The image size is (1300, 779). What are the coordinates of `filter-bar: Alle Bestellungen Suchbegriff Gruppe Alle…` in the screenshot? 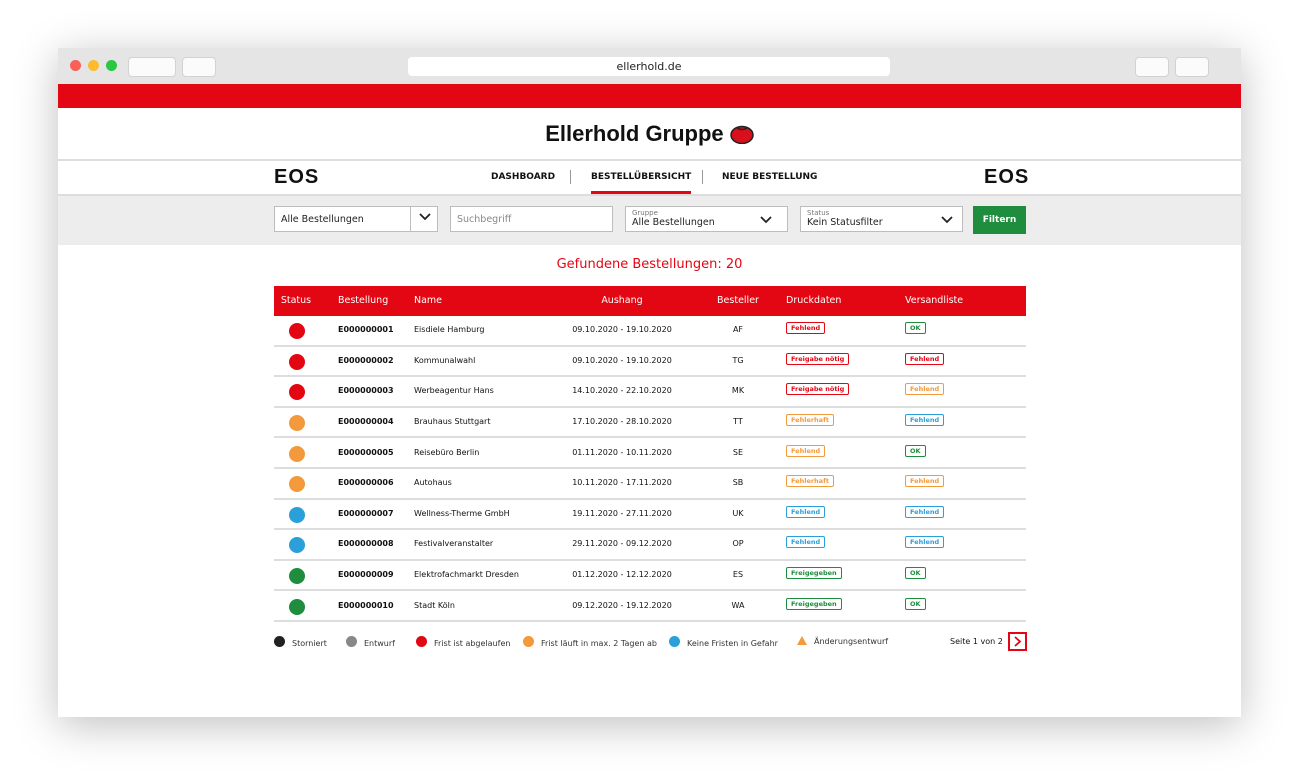 It's located at (649, 220).